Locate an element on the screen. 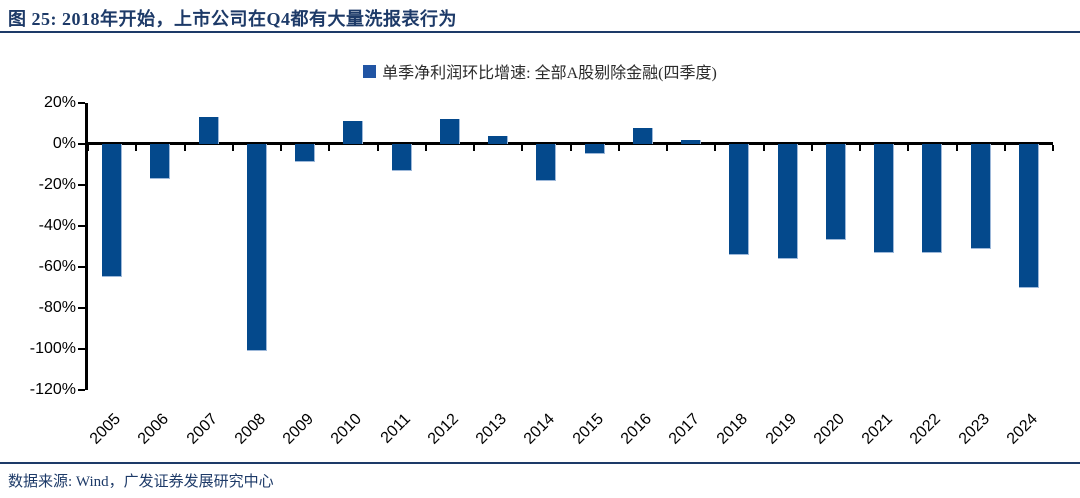  x-tick-label-2021: 2021 is located at coordinates (877, 429).